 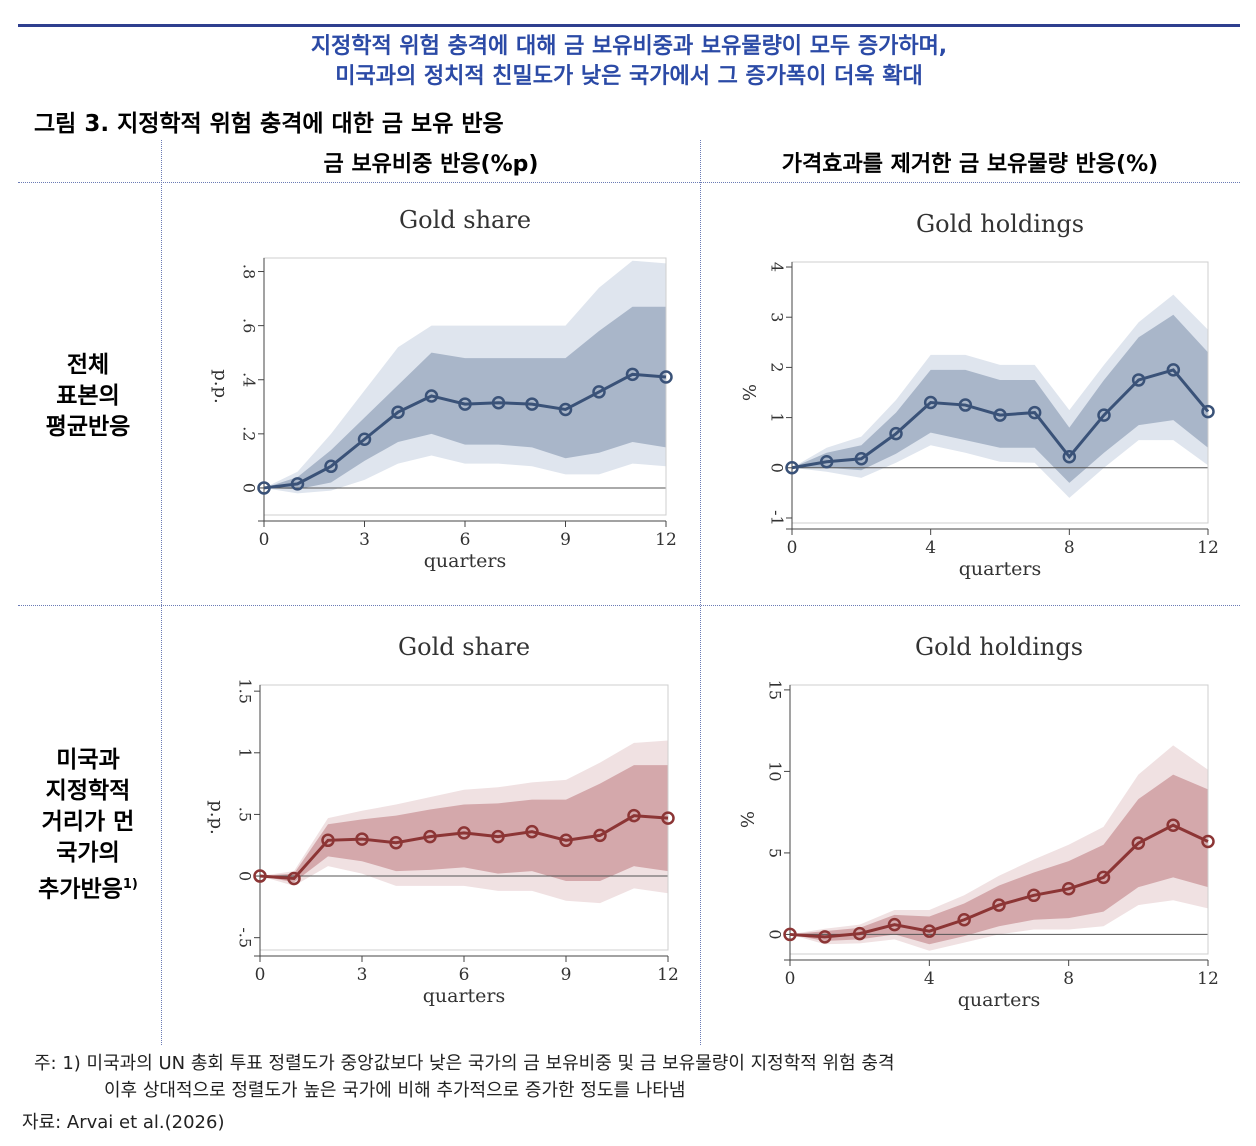 I want to click on y-tick-label: 2, so click(x=777, y=367).